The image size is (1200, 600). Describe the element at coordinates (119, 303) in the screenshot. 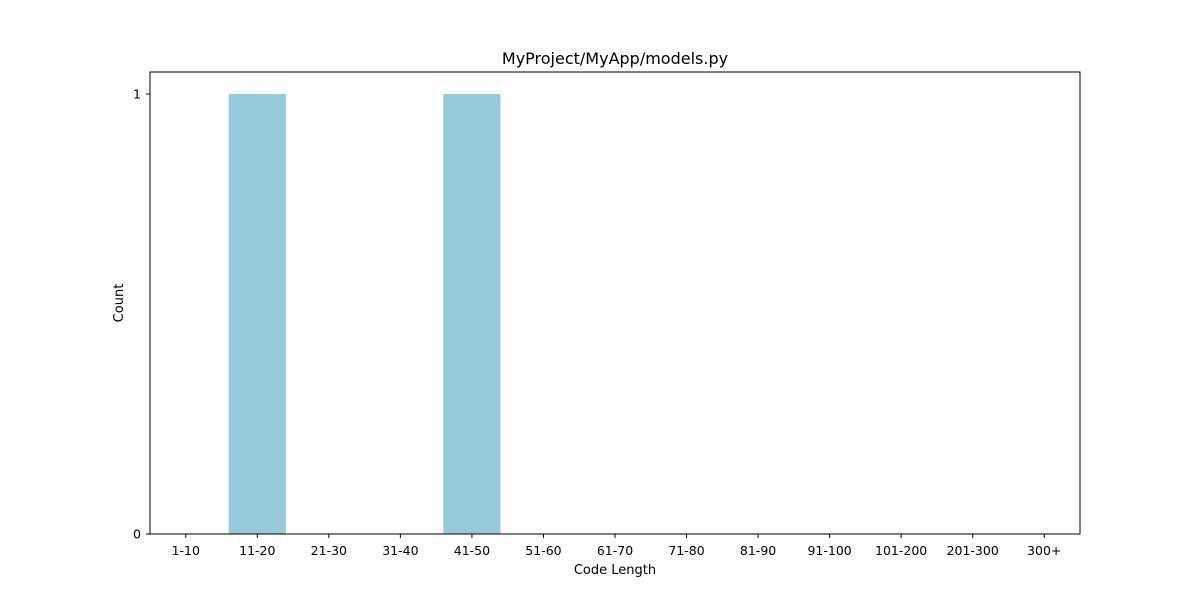

I see `y-axis-label: Count` at that location.